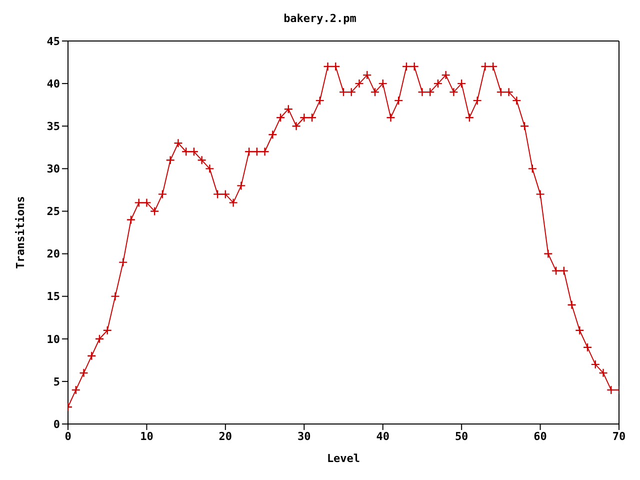 The height and width of the screenshot is (480, 640). I want to click on x-tick-label: 30, so click(304, 436).